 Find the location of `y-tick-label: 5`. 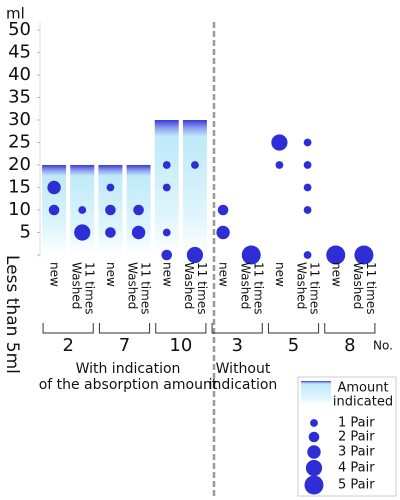

y-tick-label: 5 is located at coordinates (25, 232).